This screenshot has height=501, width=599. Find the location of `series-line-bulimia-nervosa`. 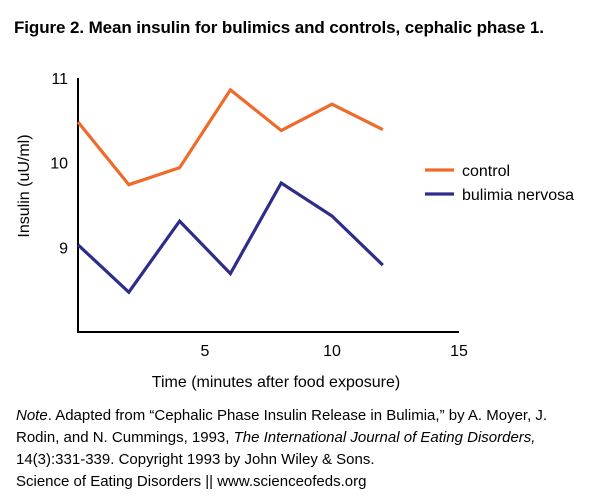

series-line-bulimia-nervosa is located at coordinates (230, 237).